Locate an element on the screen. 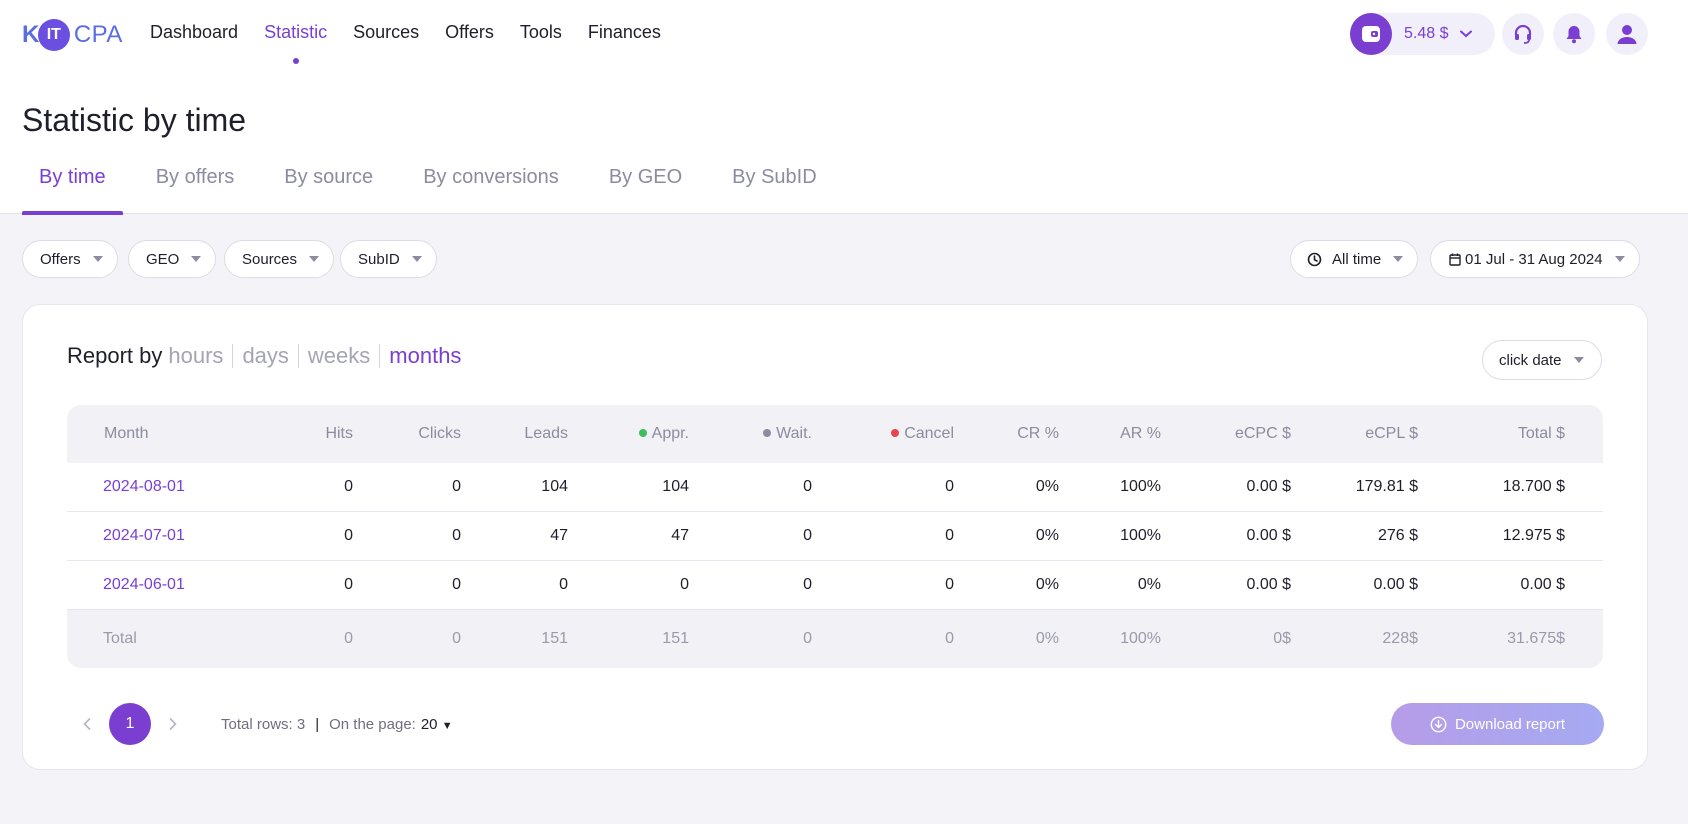  month-cell: 2024-06-01 is located at coordinates (162, 585).